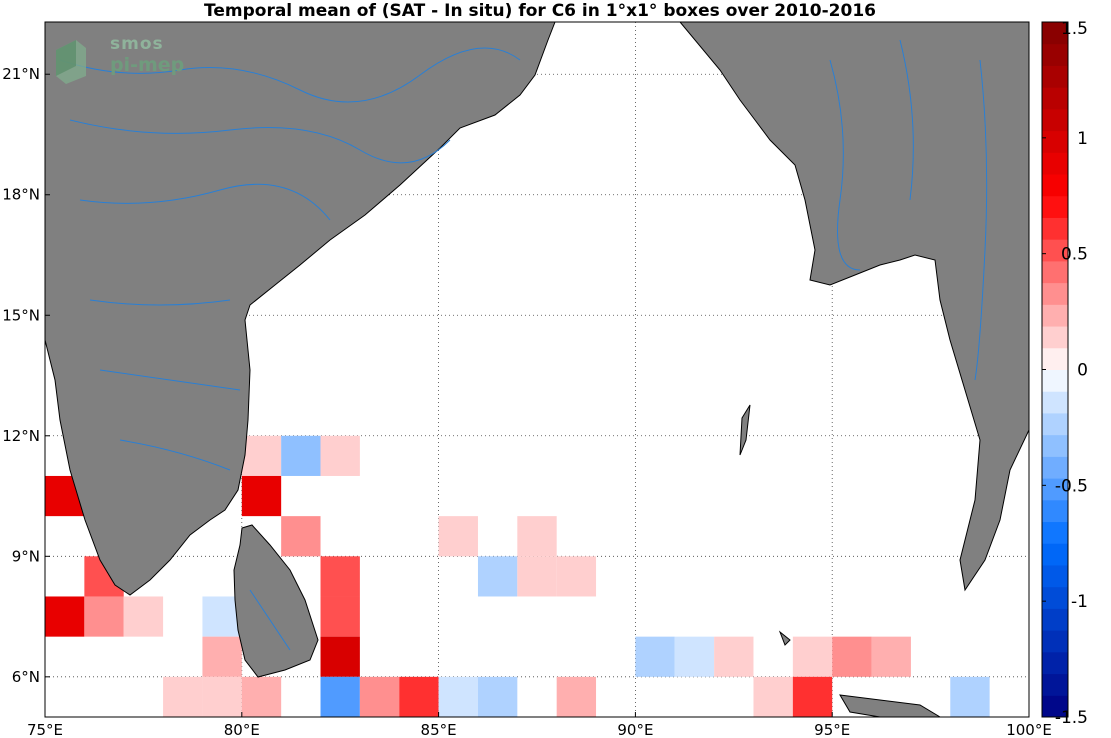  Describe the element at coordinates (21, 195) in the screenshot. I see `y-tick-label: 18°N` at that location.